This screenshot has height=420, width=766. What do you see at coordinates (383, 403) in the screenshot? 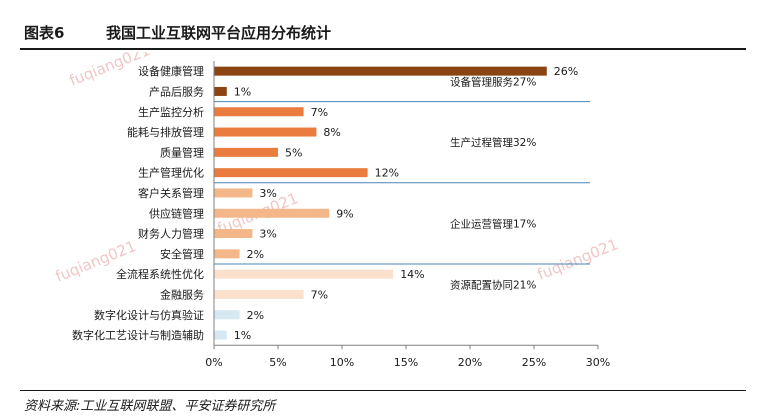
I see `source-footer: 资料来源:工业互联网联盟、平安证券研究所` at bounding box center [383, 403].